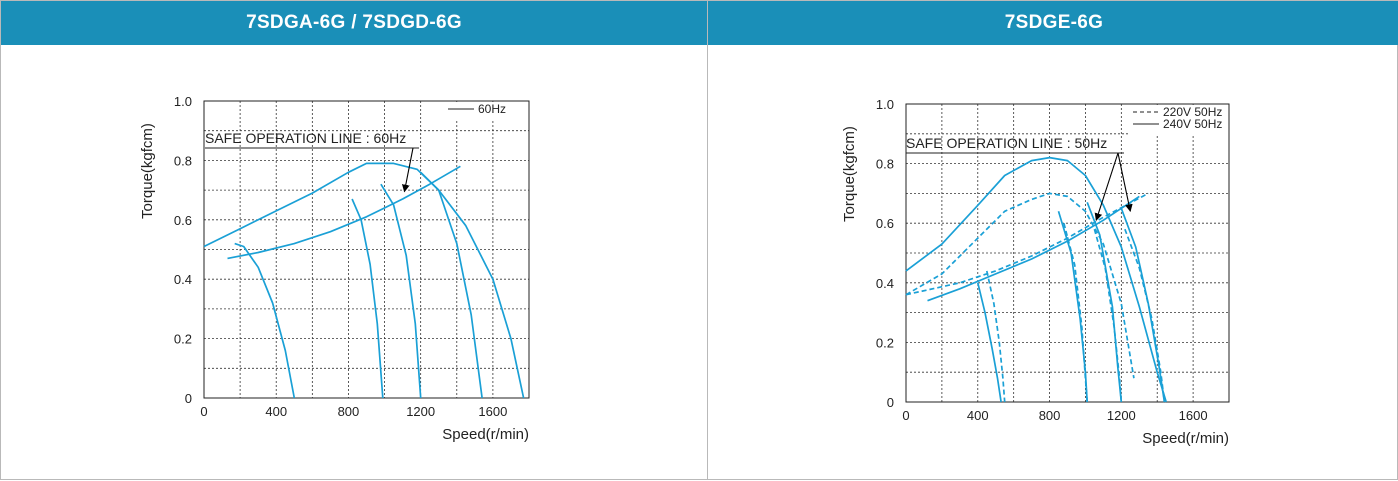 This screenshot has height=481, width=1398. Describe the element at coordinates (1006, 143) in the screenshot. I see `annotation-text: SAFE OPERATION LINE : 50Hz` at that location.